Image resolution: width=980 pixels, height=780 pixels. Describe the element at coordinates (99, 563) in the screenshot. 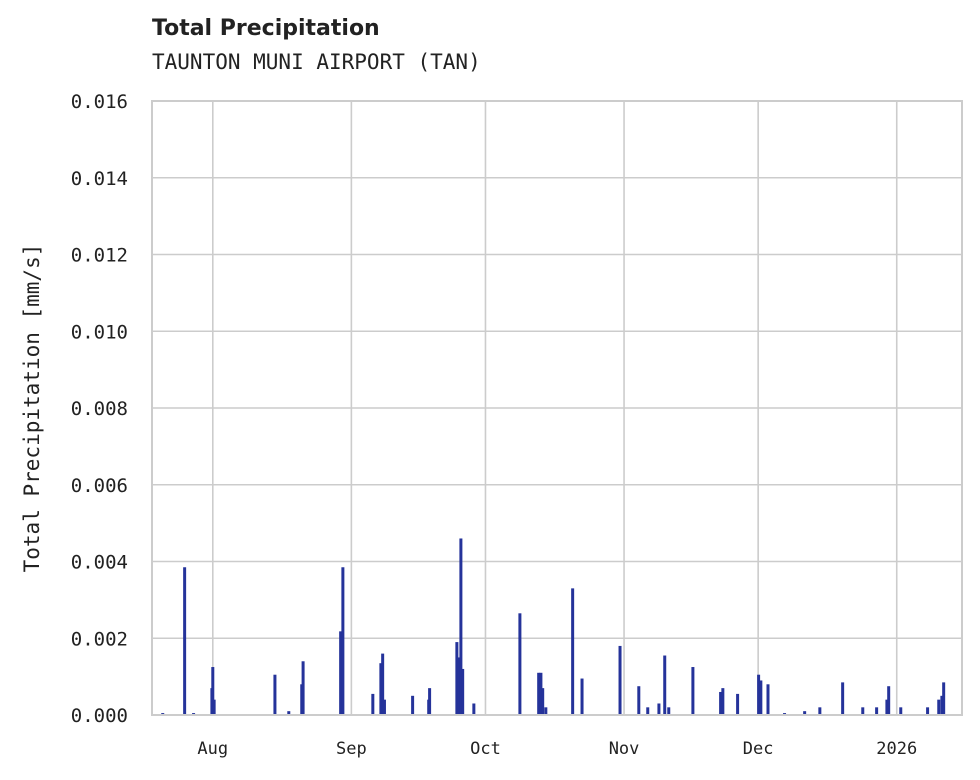

I see `y-tick-label: 0.004` at that location.